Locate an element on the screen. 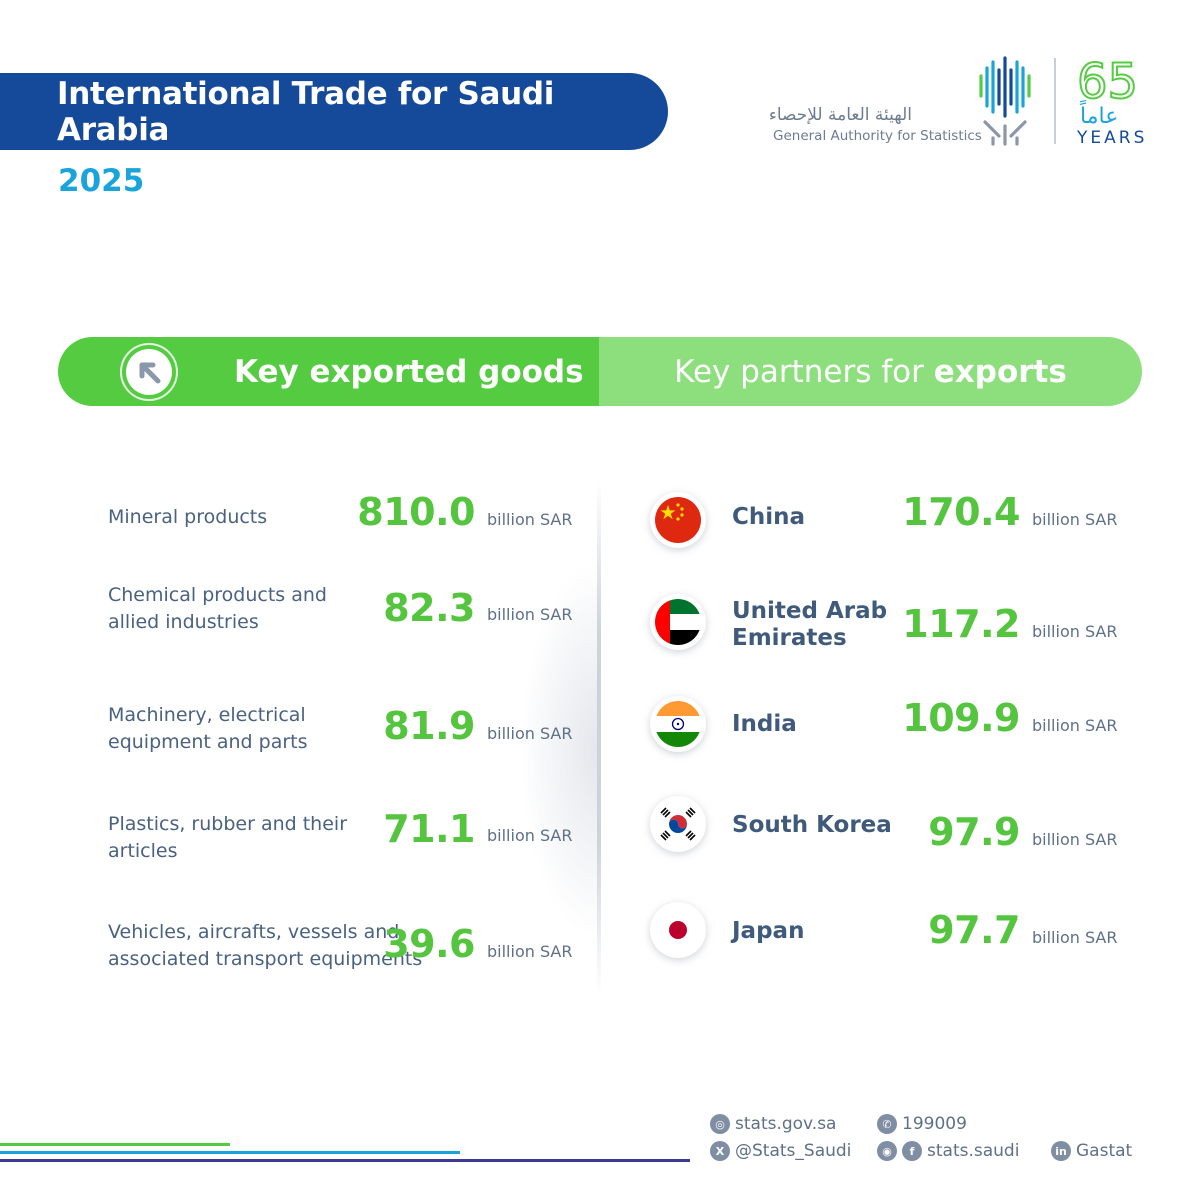 The image size is (1200, 1200). column-divider-shadow is located at coordinates (559, 750).